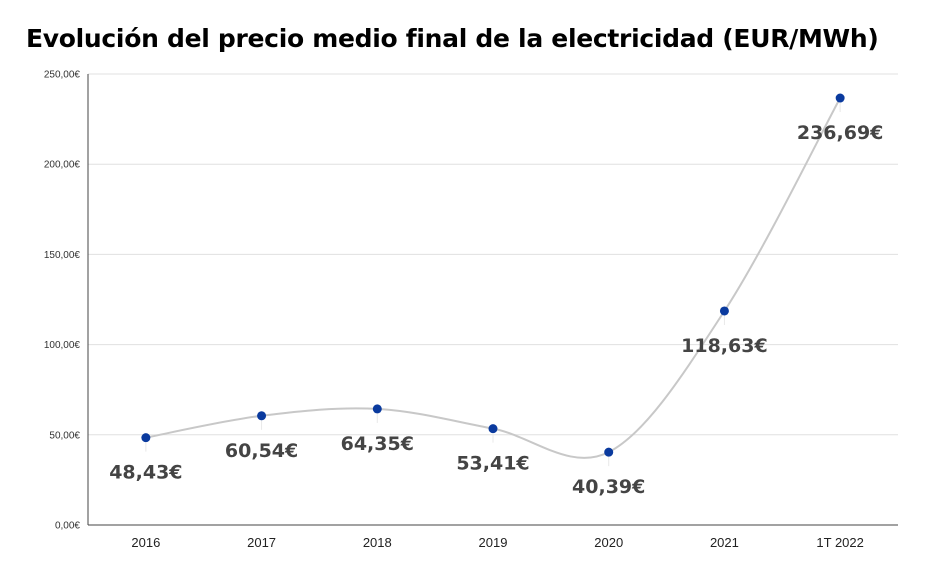  I want to click on y-tick-label: 250,00€, so click(62, 75).